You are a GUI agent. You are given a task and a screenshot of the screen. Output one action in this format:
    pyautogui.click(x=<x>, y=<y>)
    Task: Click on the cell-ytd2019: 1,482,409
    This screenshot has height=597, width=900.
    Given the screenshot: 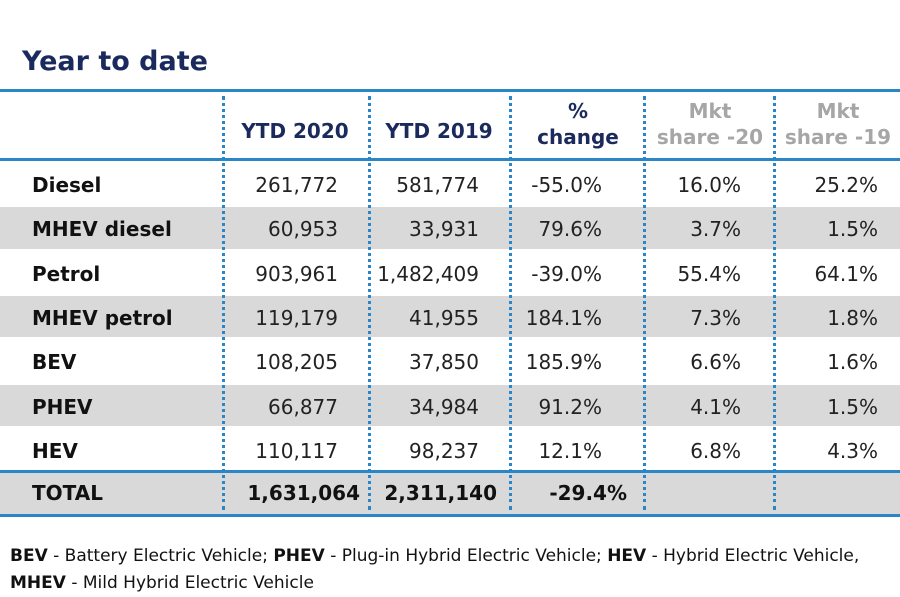 What is the action you would take?
    pyautogui.click(x=428, y=273)
    